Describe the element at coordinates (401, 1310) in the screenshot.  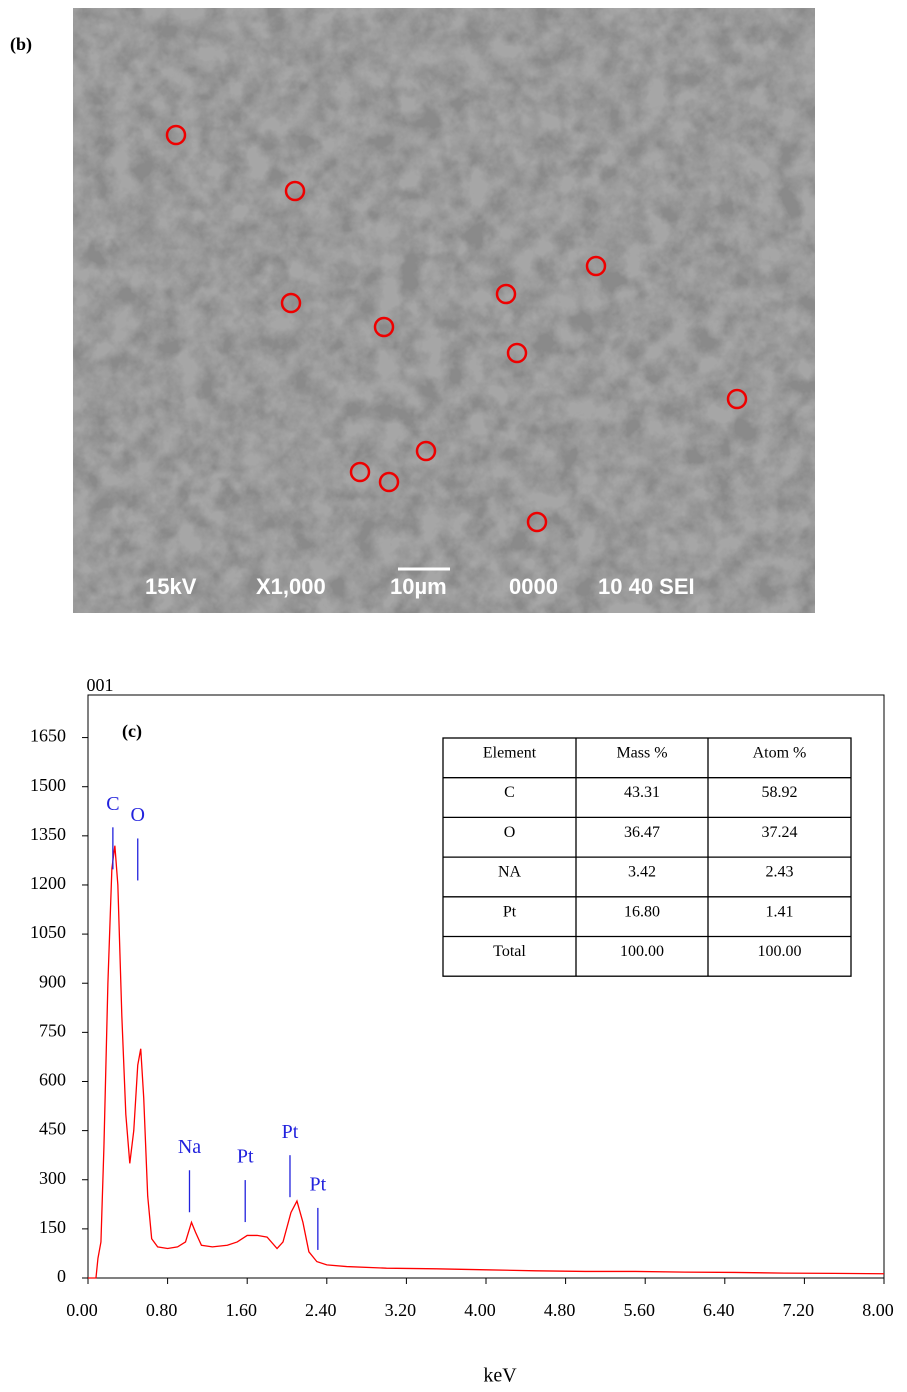
I see `x-tick-label: 3.20` at that location.